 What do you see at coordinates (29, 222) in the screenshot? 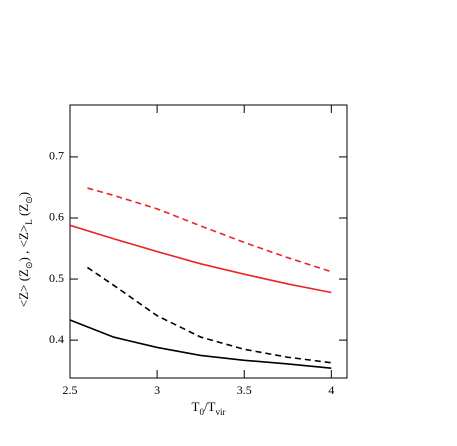
I see `y-axis-label-part: L` at bounding box center [29, 222].